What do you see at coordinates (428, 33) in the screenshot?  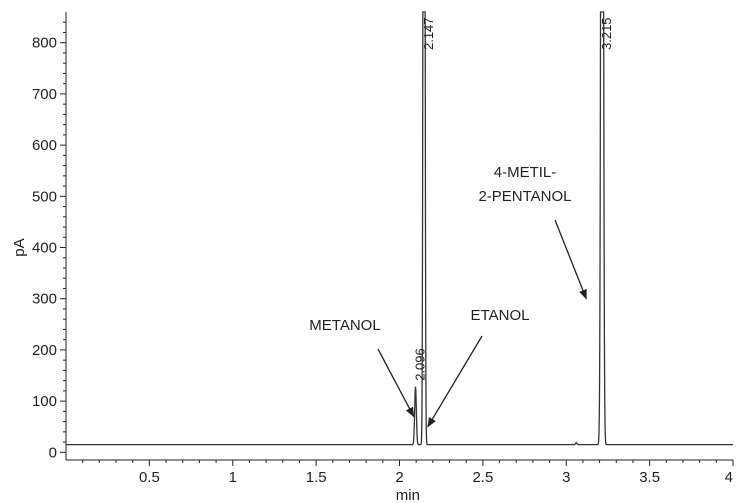 I see `peak-rt-label: 2.147` at bounding box center [428, 33].